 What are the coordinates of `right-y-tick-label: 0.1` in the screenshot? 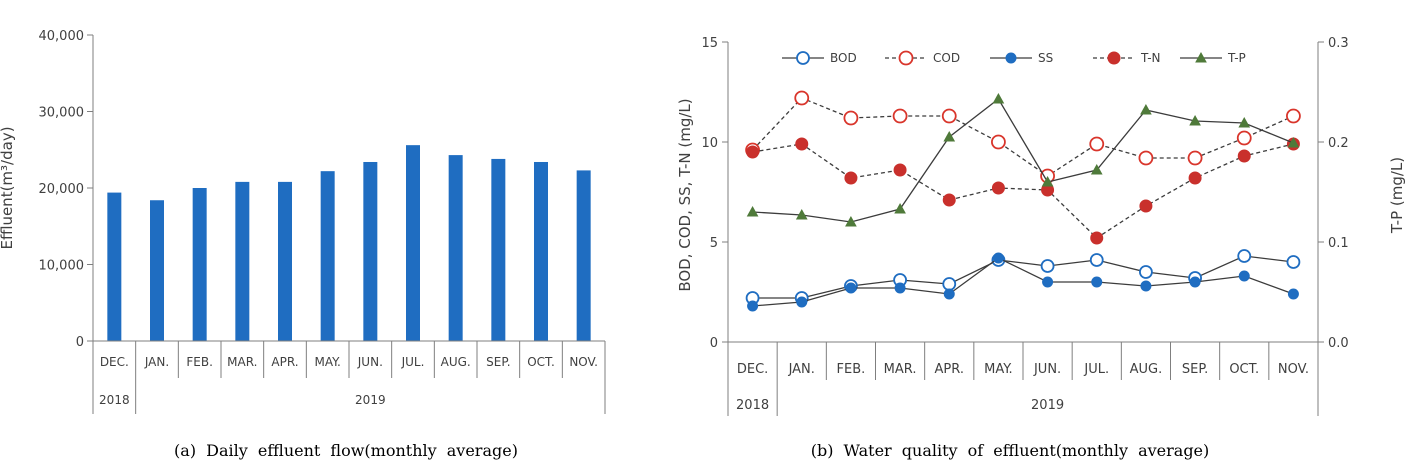 It's located at (1338, 243).